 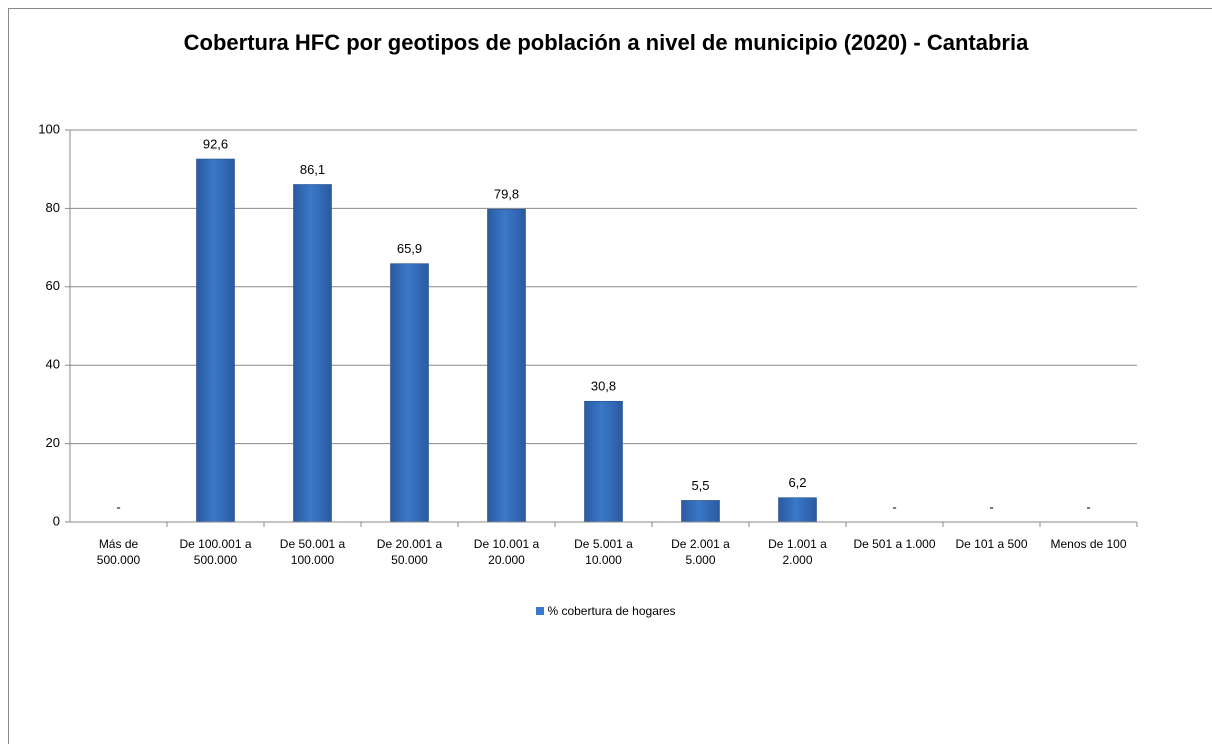 What do you see at coordinates (700, 552) in the screenshot?
I see `x-tick-label: De 2.001 a 5.000` at bounding box center [700, 552].